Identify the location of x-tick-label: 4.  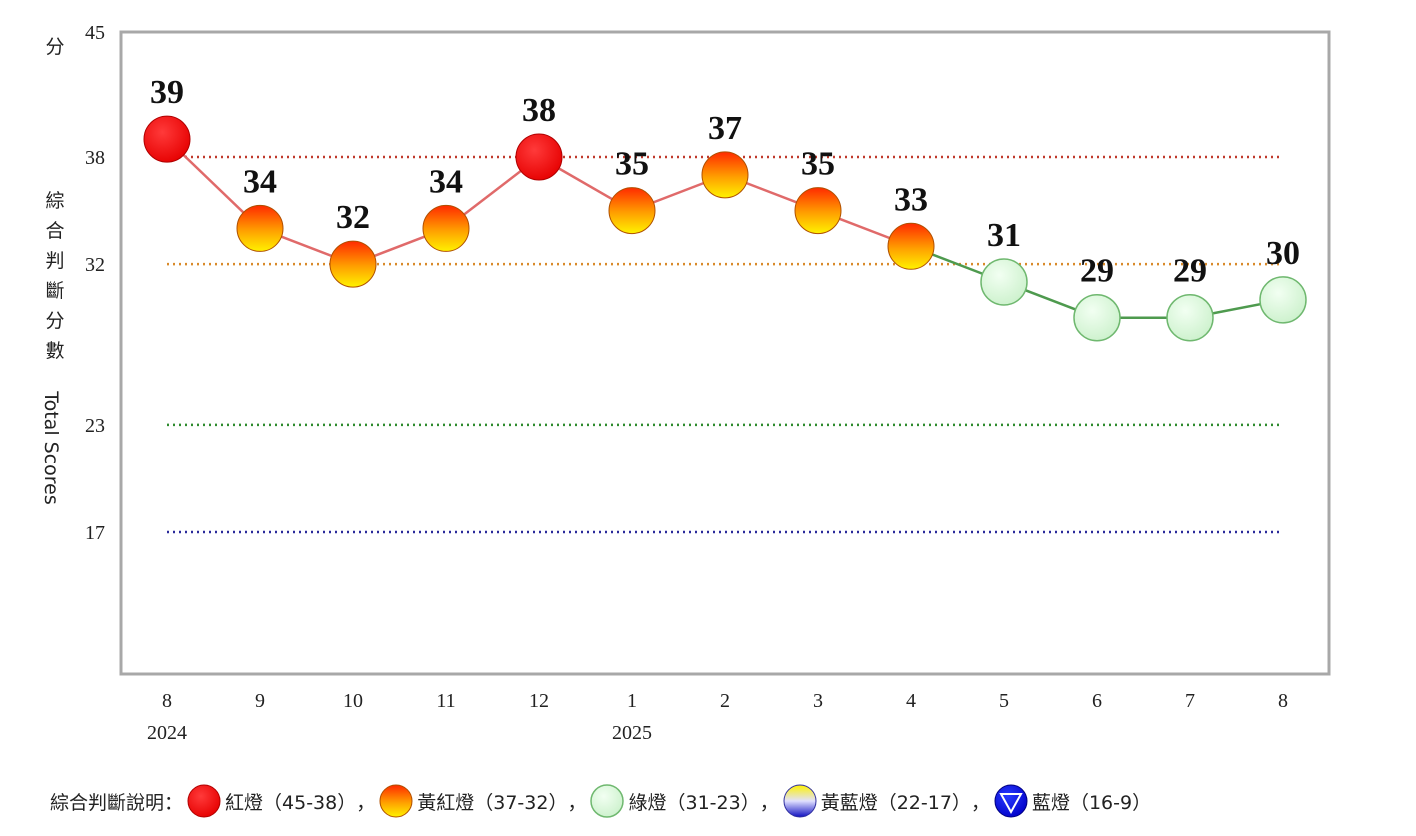
(911, 701).